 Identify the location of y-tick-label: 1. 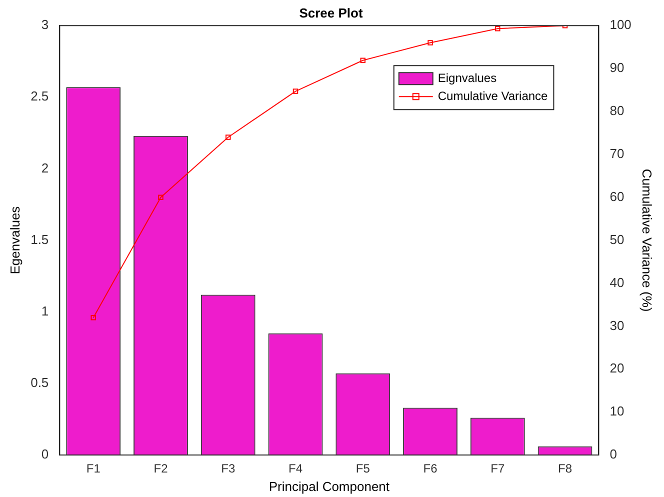
(45, 310).